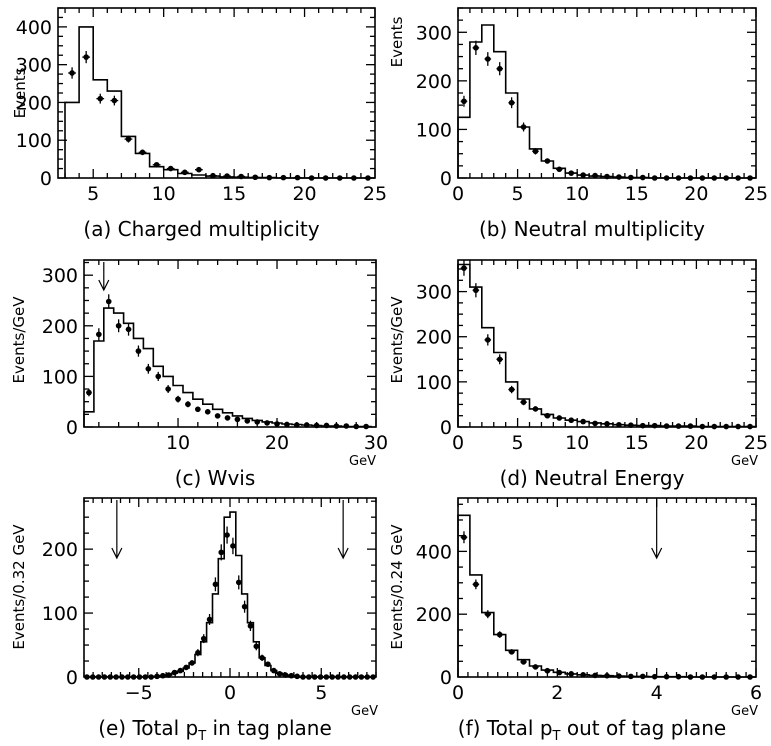  What do you see at coordinates (139, 693) in the screenshot?
I see `x-tick-label: −5` at bounding box center [139, 693].